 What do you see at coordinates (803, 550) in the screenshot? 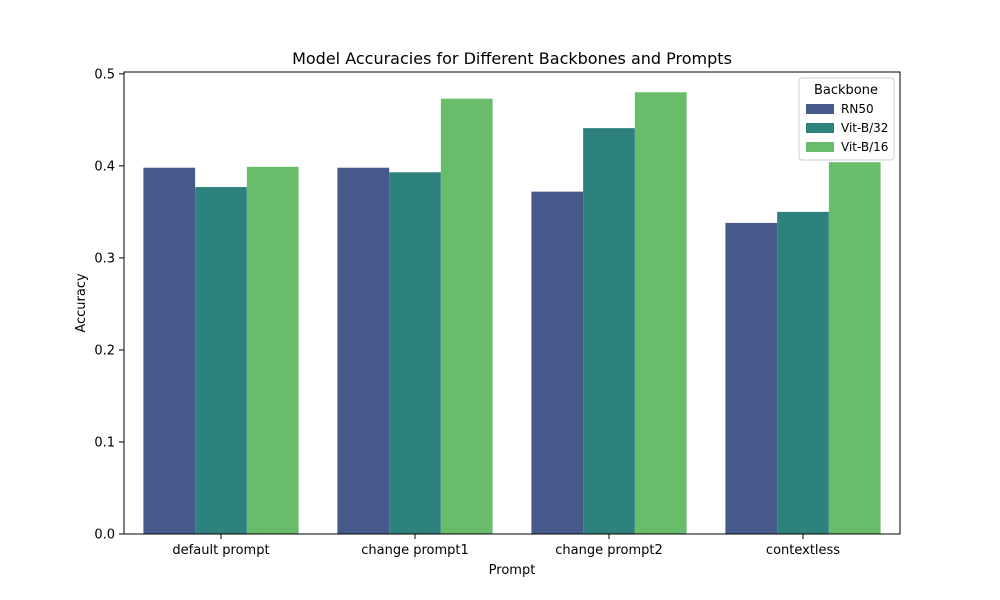
I see `x-tick-label: contextless` at bounding box center [803, 550].